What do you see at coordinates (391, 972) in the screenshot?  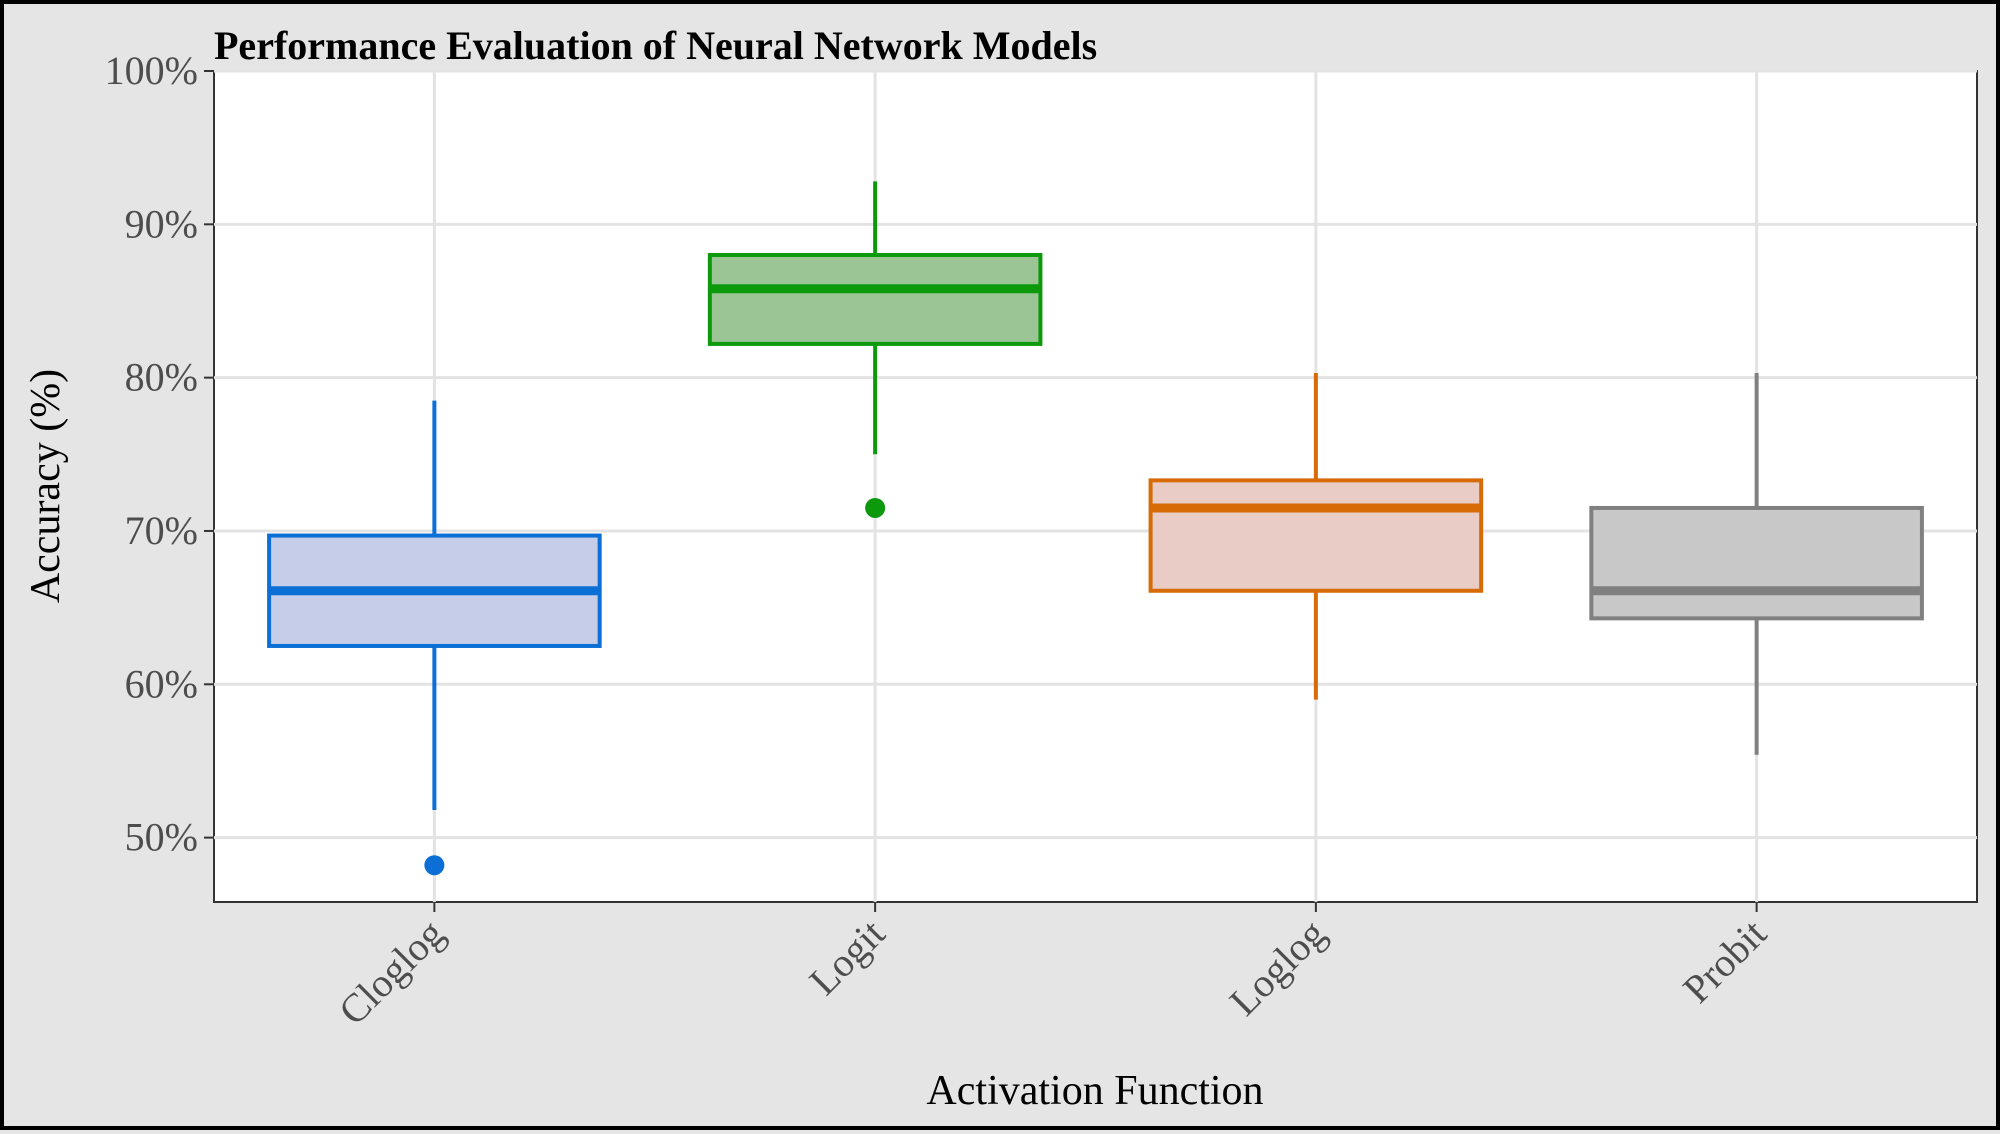 I see `x-tick-label: Cloglog` at bounding box center [391, 972].